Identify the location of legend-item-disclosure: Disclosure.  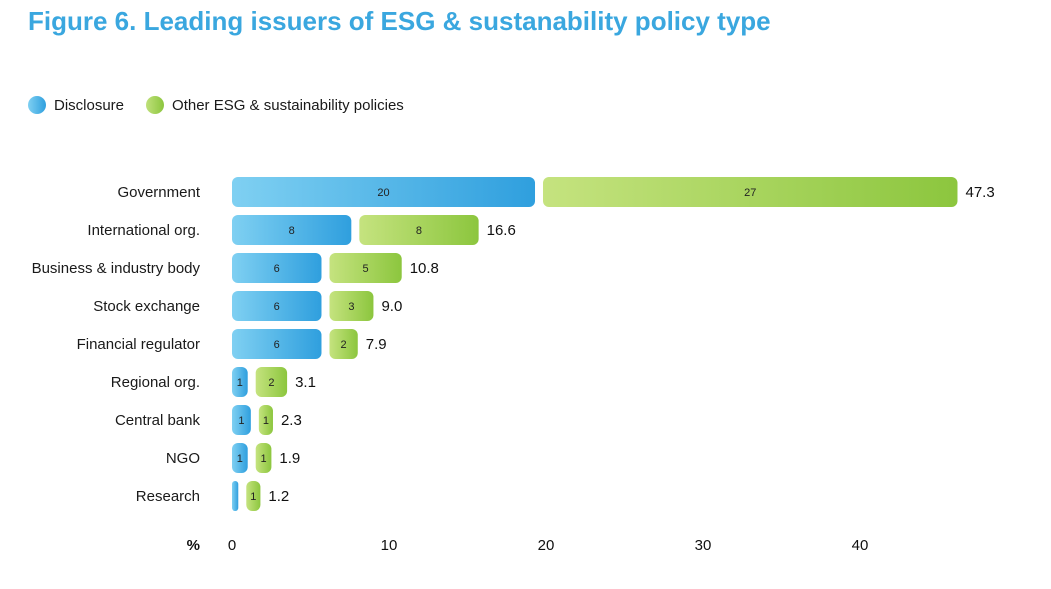
(76, 105).